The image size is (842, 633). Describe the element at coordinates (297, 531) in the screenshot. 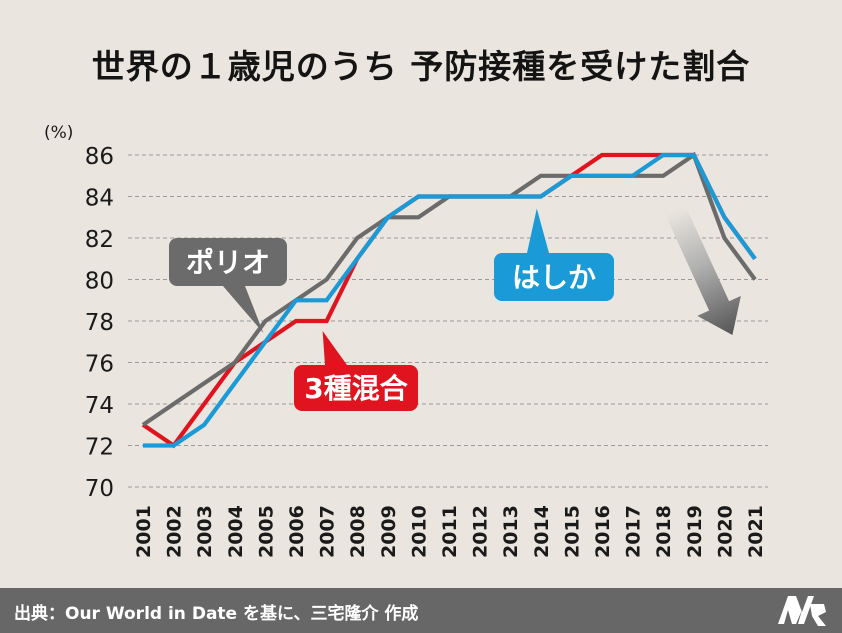

I see `x-tick-label-2006: 2006` at that location.